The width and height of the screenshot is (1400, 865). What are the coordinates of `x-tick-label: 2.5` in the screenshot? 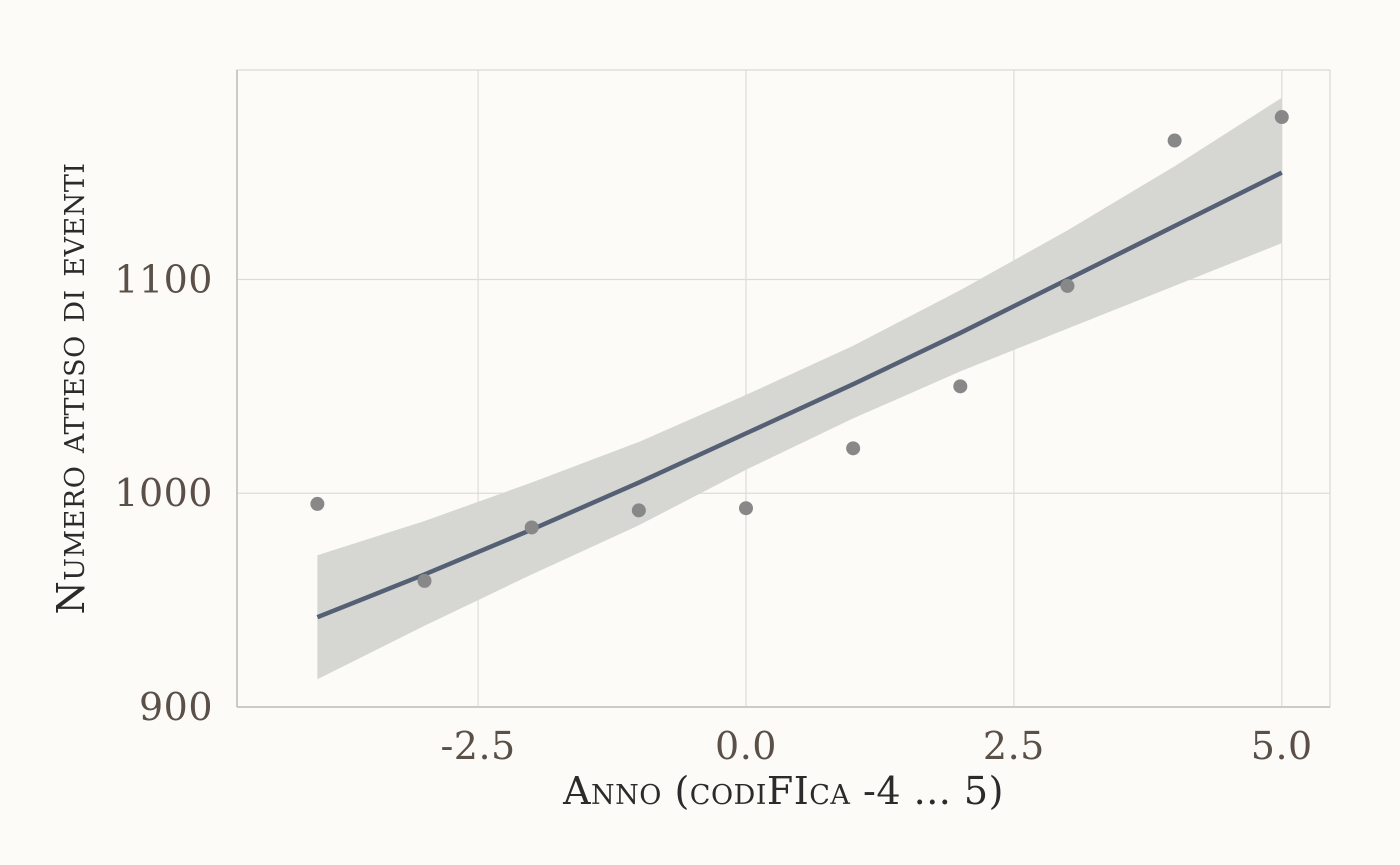 It's located at (1014, 746).